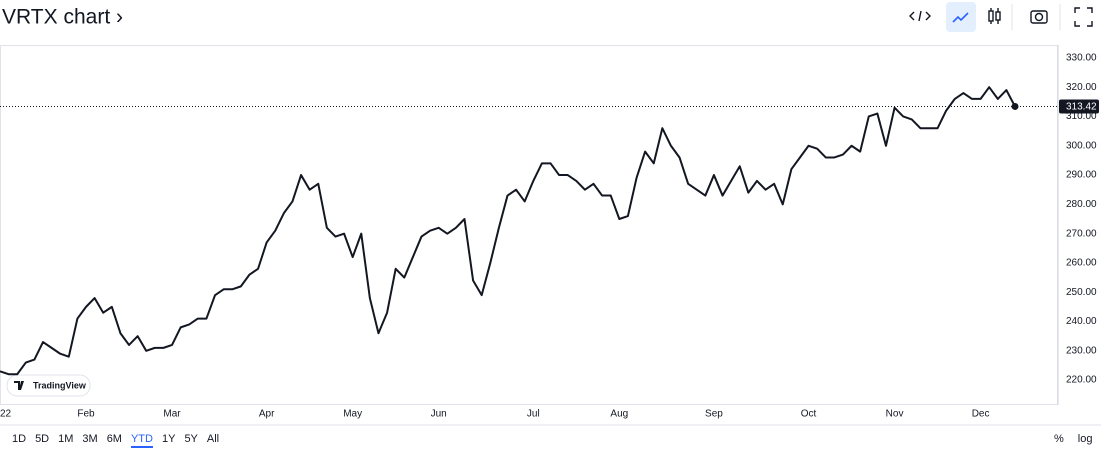  What do you see at coordinates (1081, 87) in the screenshot?
I see `y-tick-label: 320.00` at bounding box center [1081, 87].